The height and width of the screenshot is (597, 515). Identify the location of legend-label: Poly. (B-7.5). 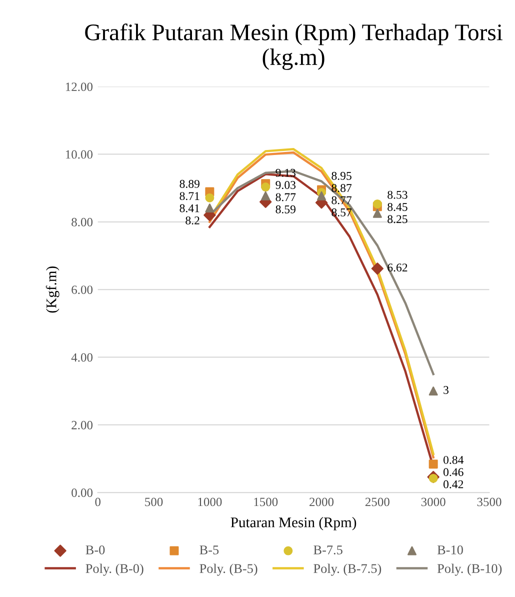
(348, 570).